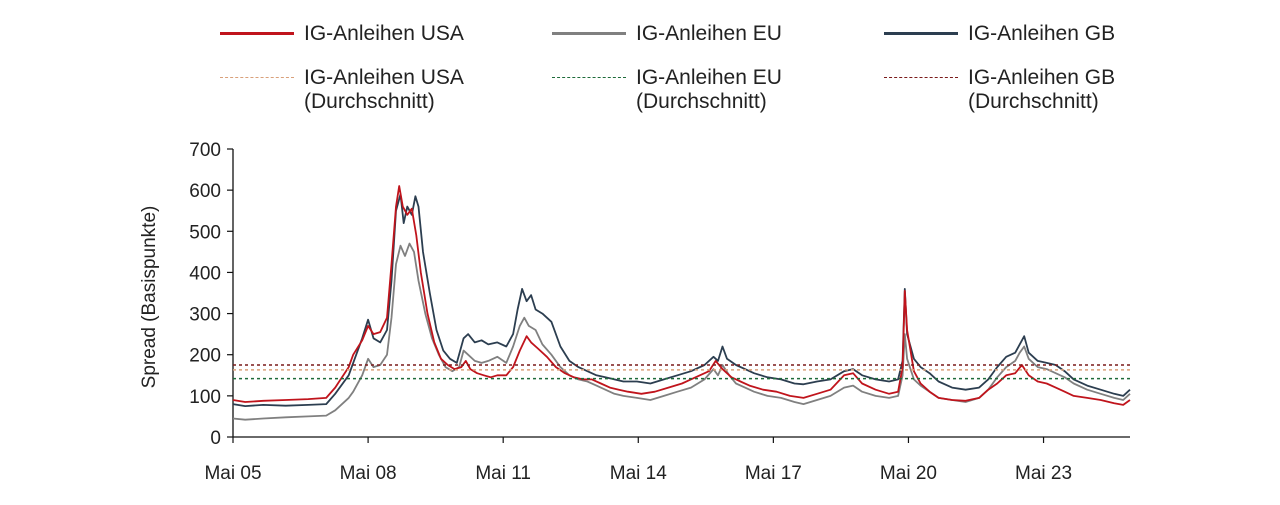  Describe the element at coordinates (205, 356) in the screenshot. I see `y-tick-label: 200` at that location.